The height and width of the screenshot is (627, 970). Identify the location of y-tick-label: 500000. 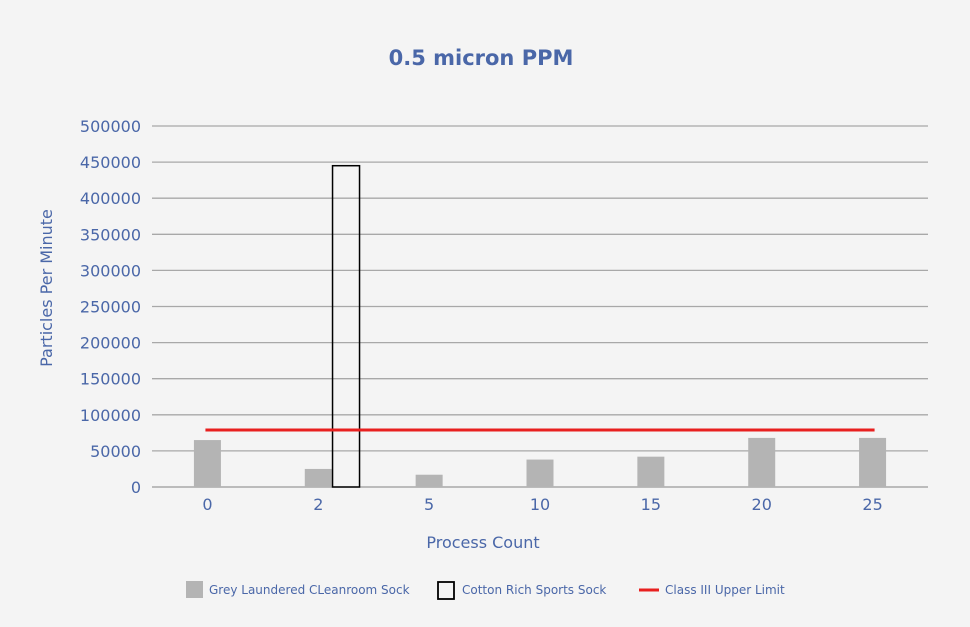
(110, 126).